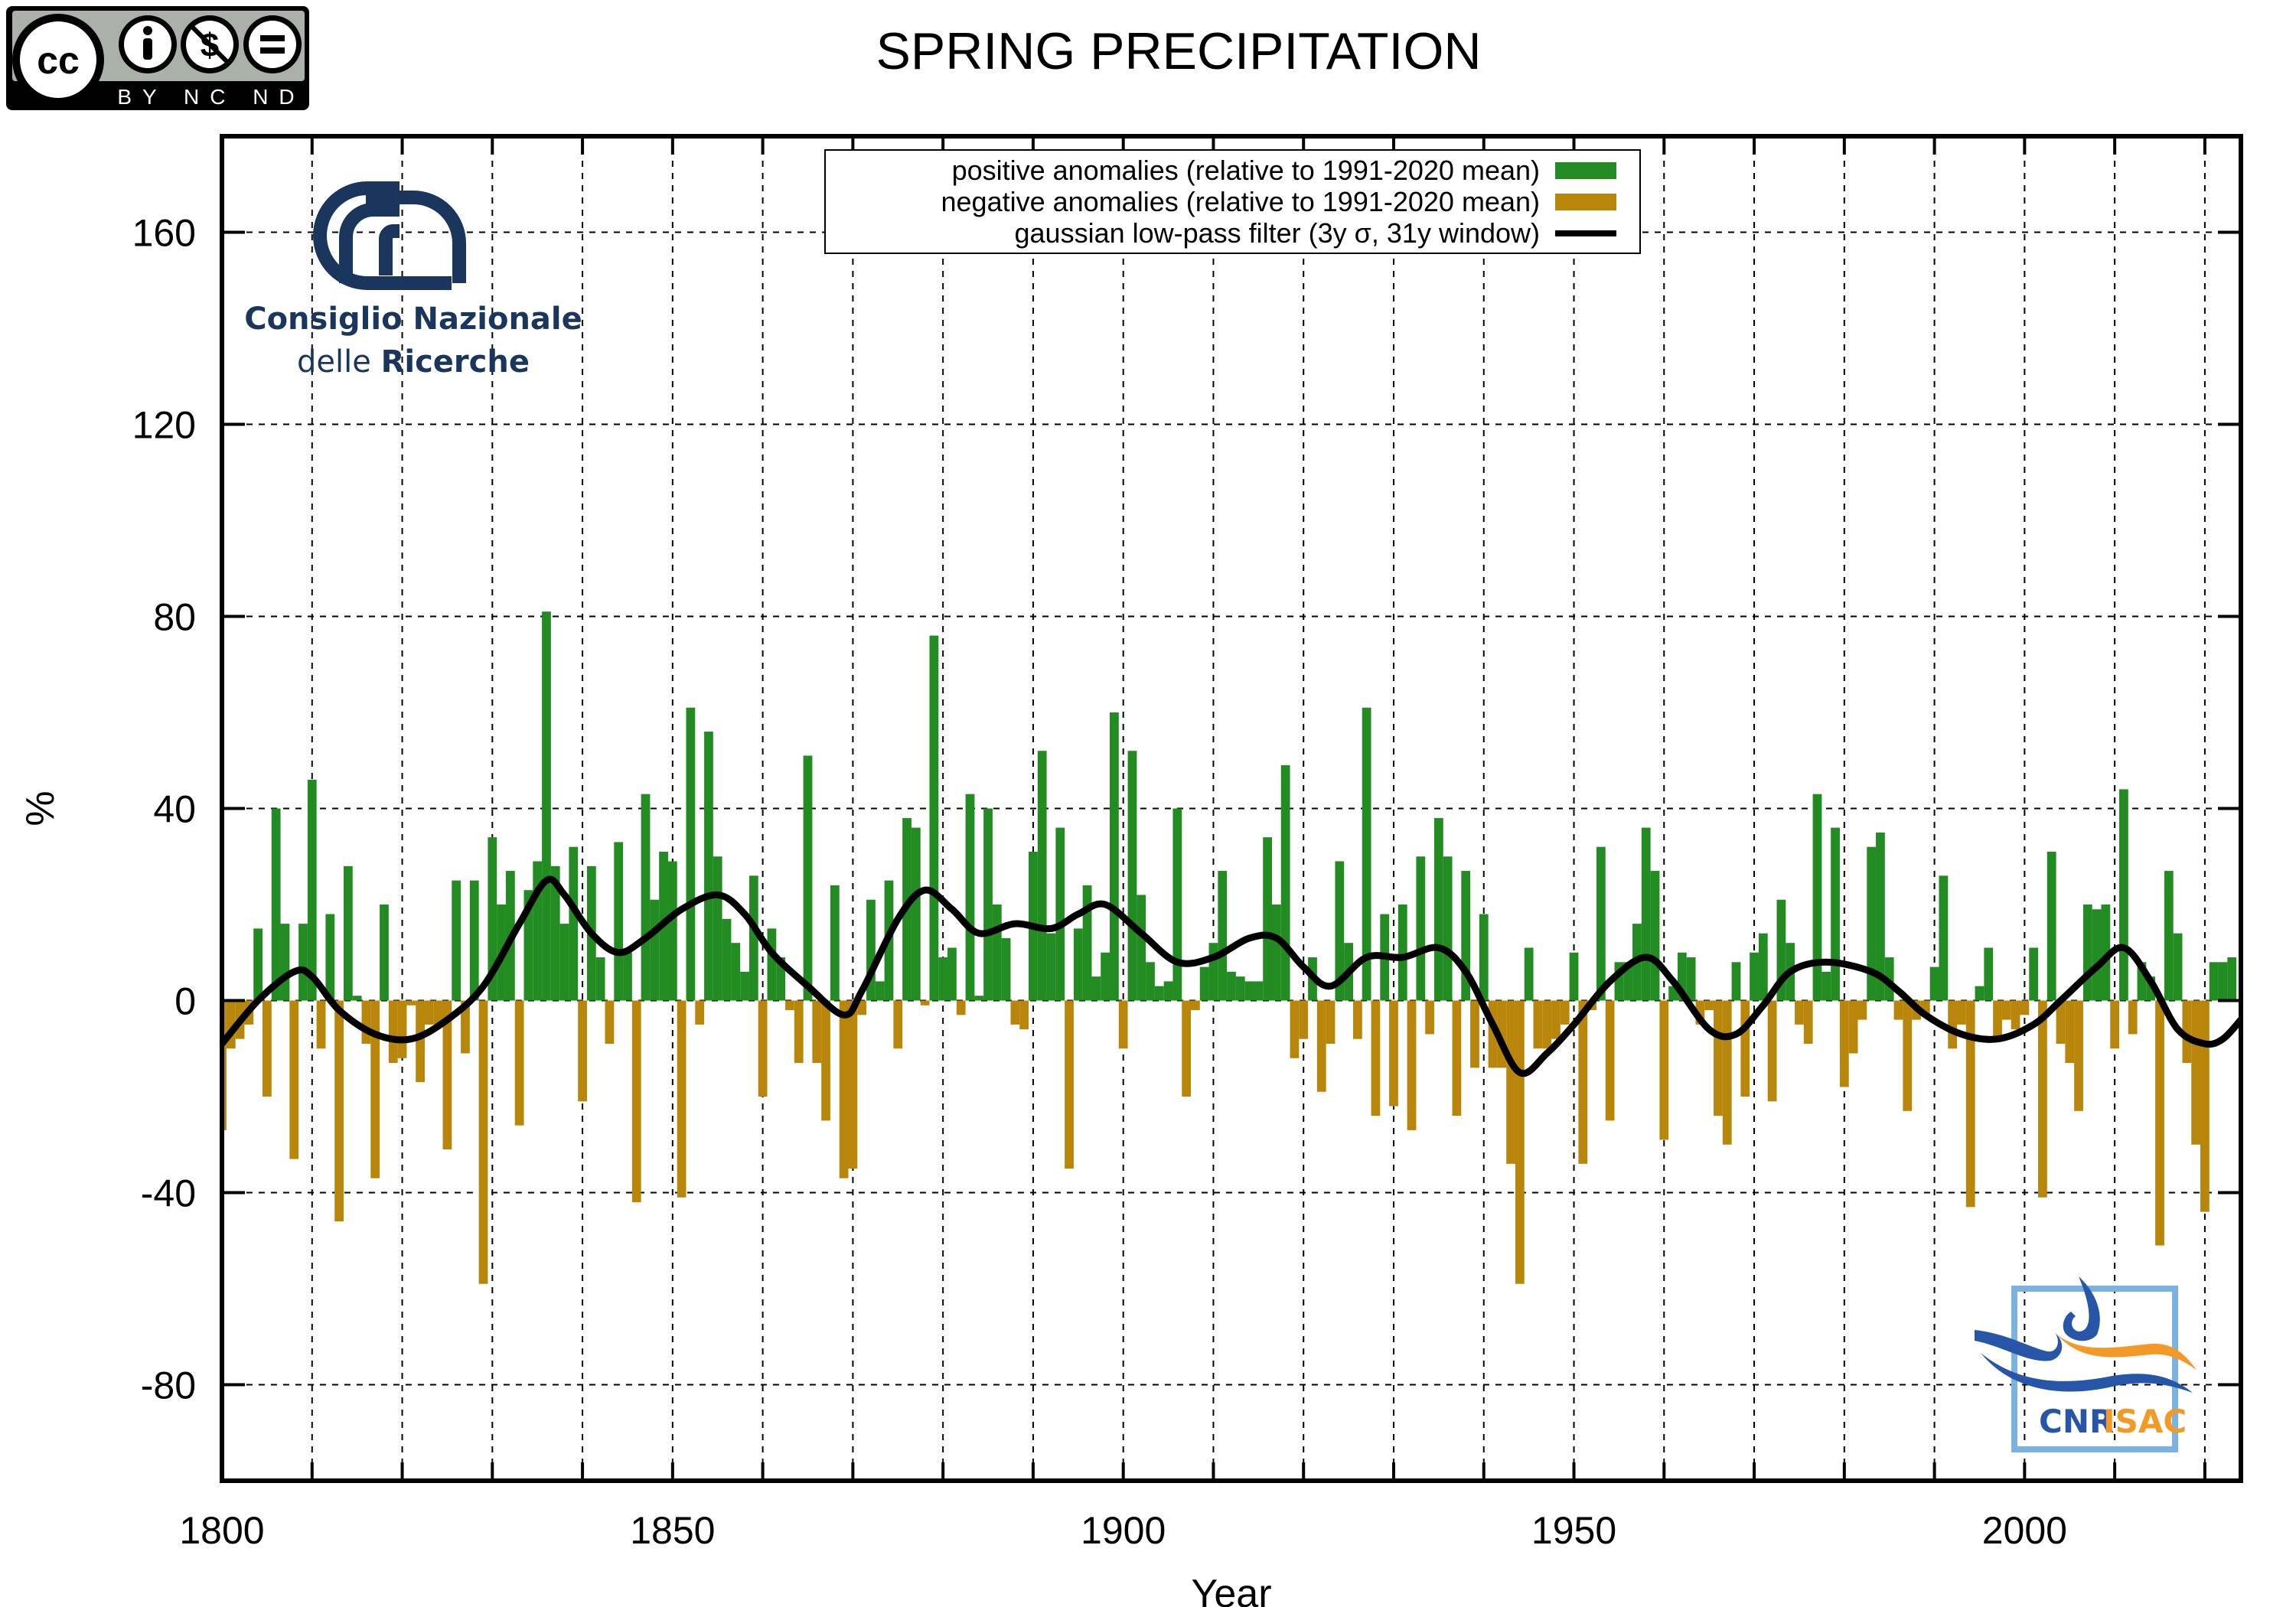  What do you see at coordinates (2097, 1370) in the screenshot?
I see `isac-logo: CNR ISAC` at bounding box center [2097, 1370].